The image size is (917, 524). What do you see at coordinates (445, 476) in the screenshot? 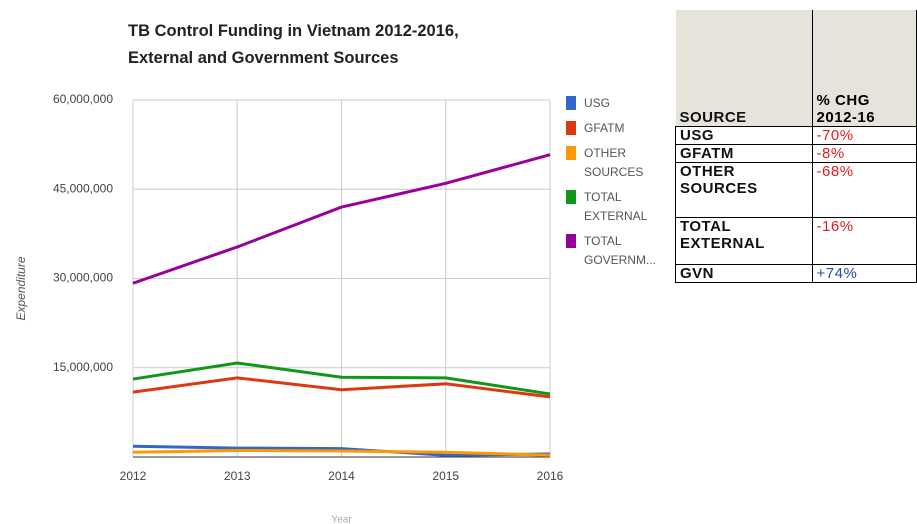
I see `x-tick-label: 2015` at bounding box center [445, 476].